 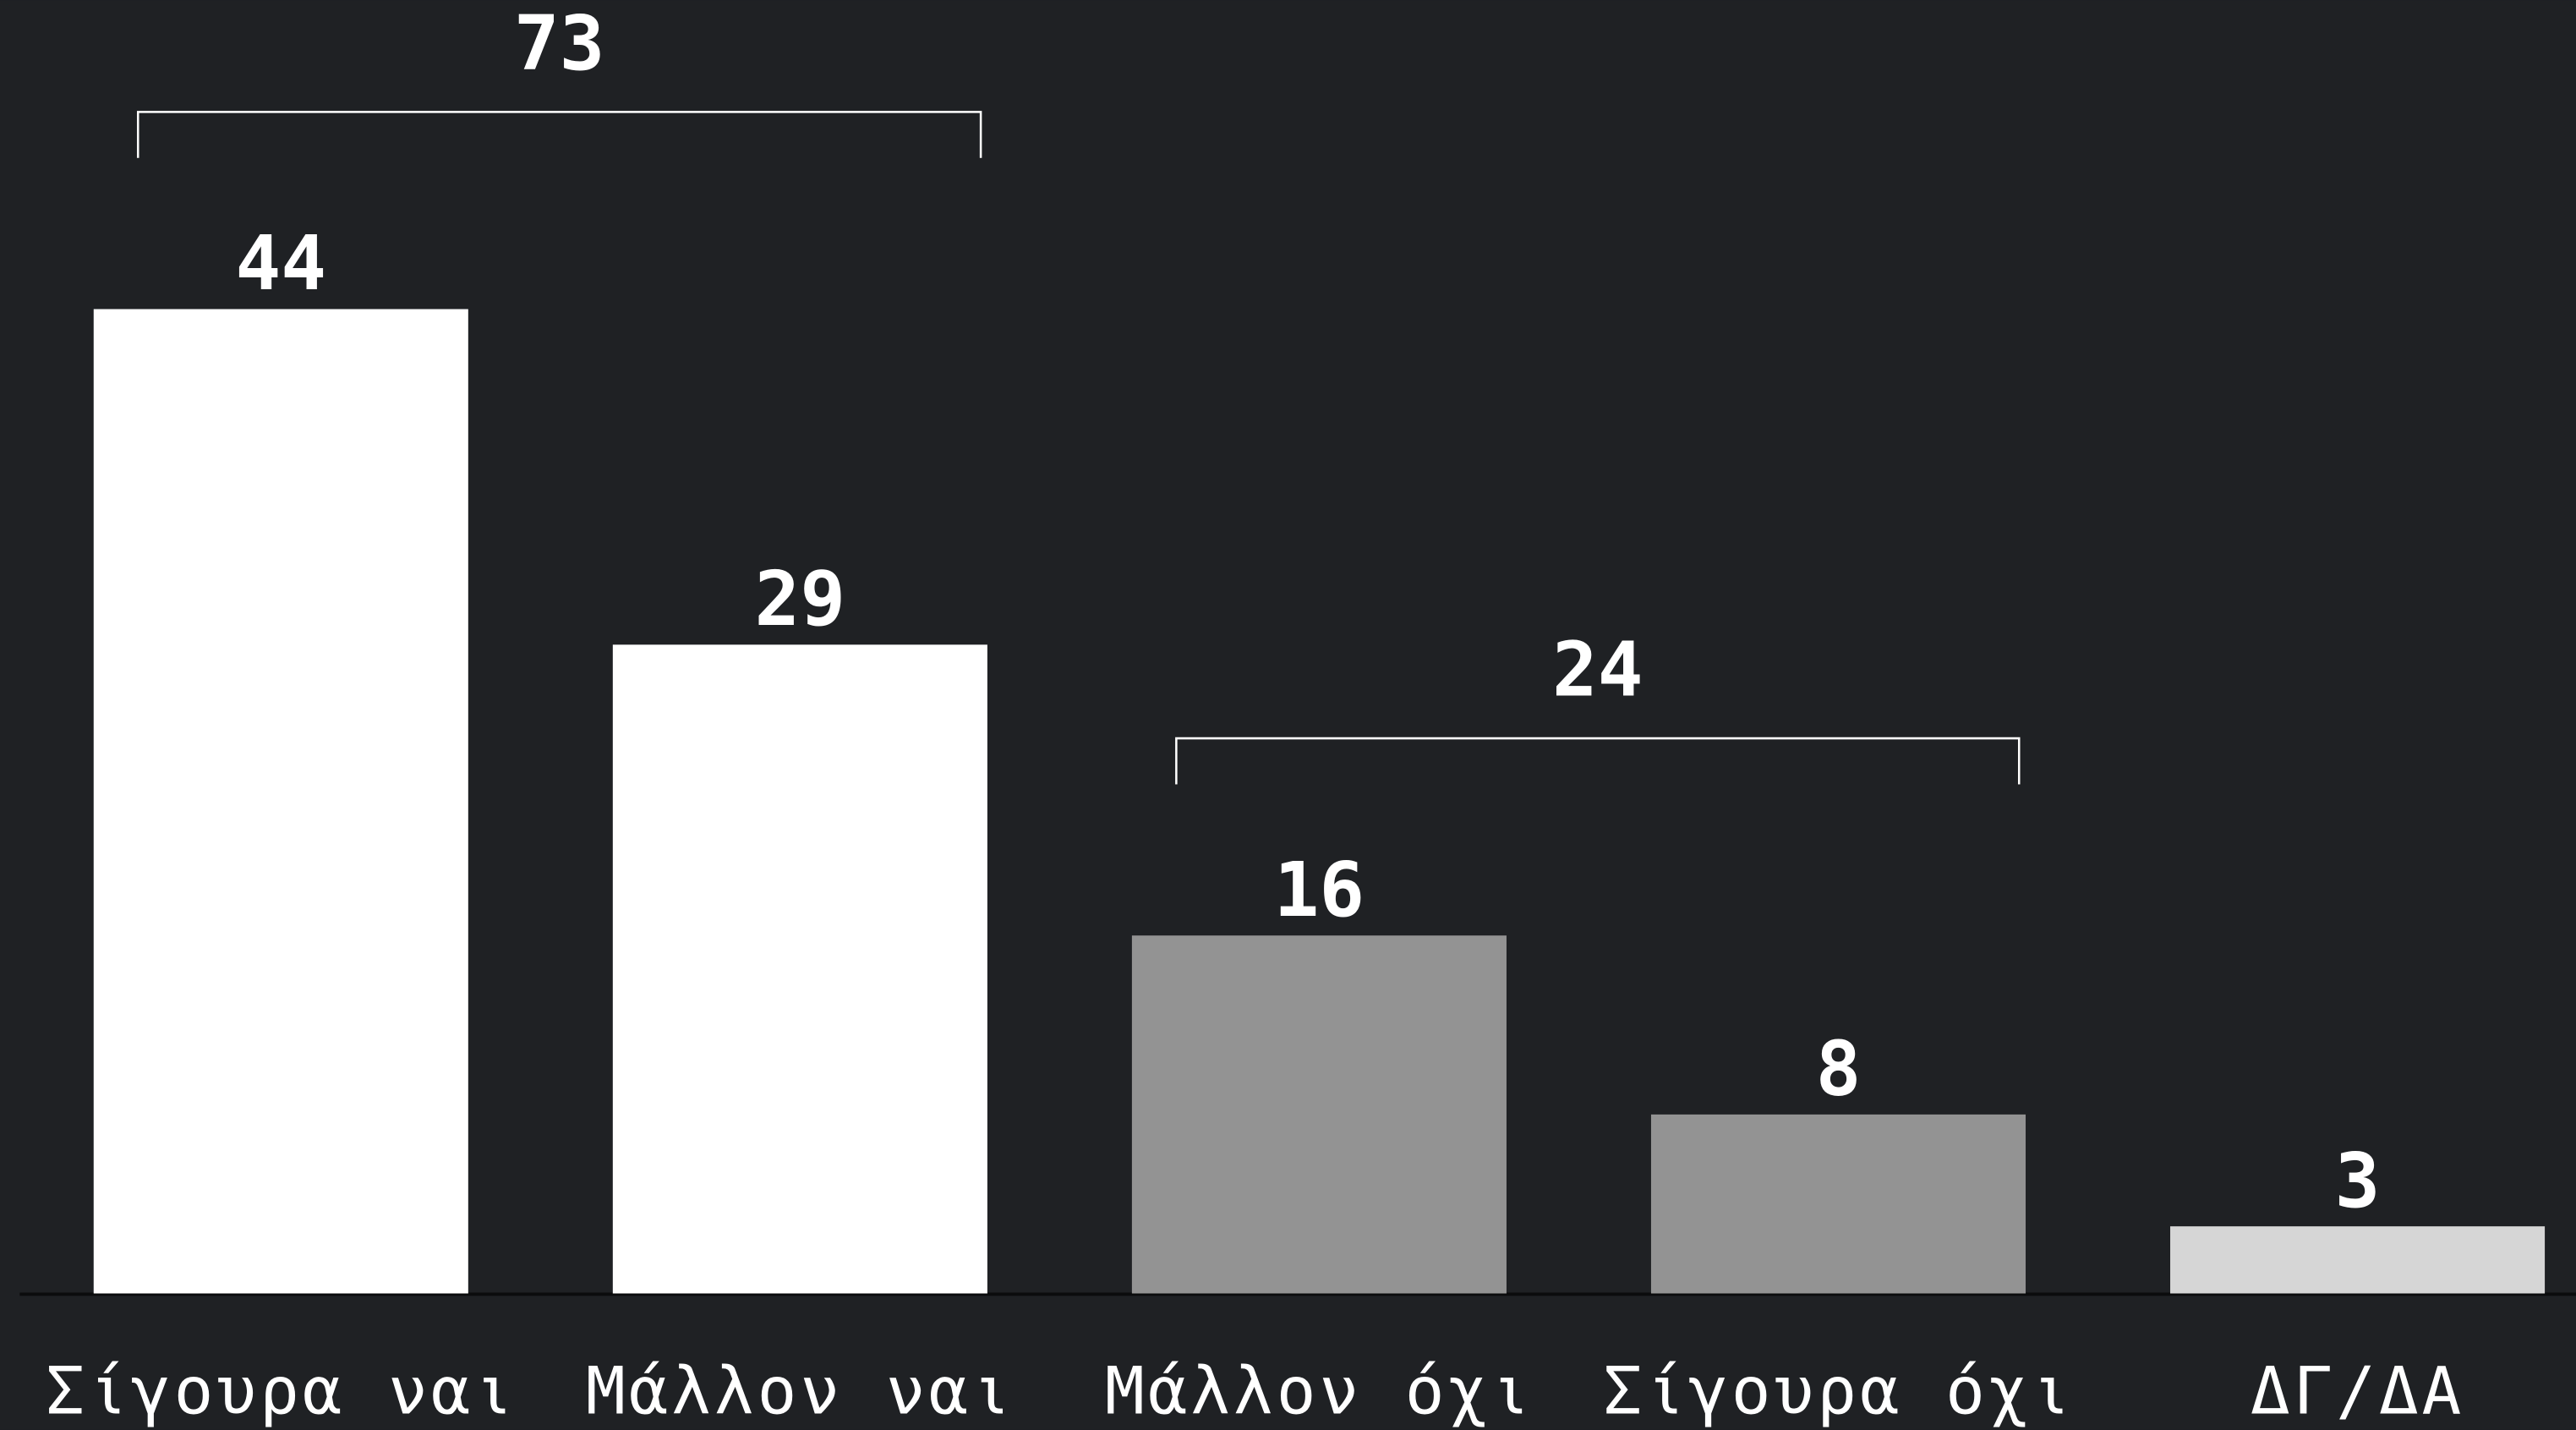 I want to click on group-label: 24, so click(x=1597, y=671).